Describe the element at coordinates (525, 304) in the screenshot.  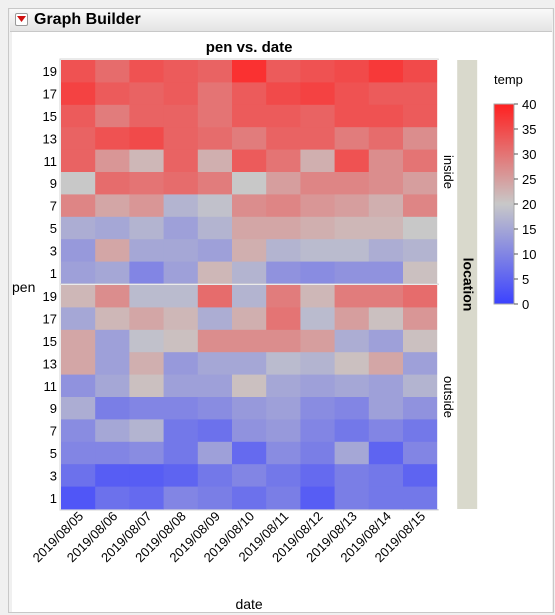
I see `legend-tick-label: 0` at that location.